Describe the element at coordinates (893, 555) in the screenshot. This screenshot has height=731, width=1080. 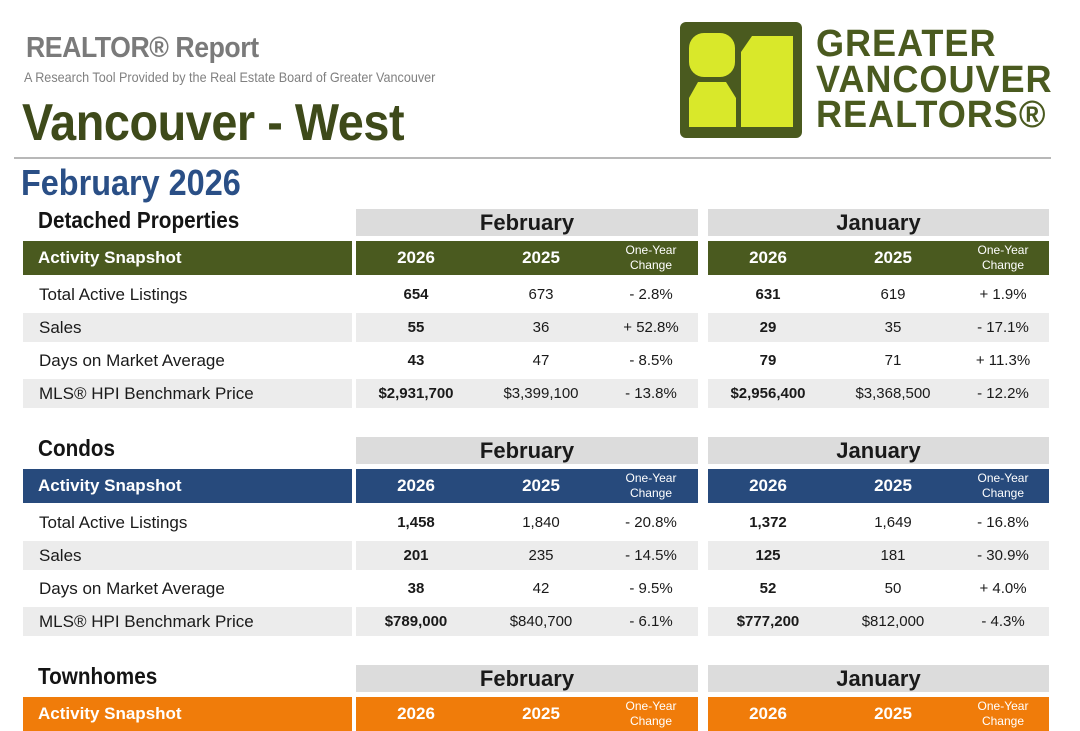
I see `table-cell-jan-2025: 181` at that location.